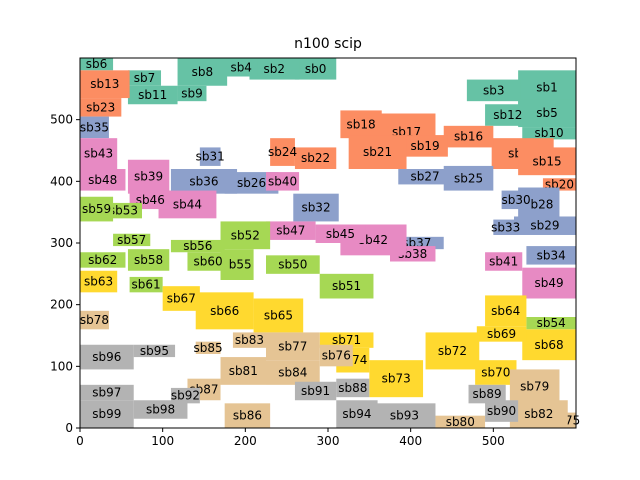 This screenshot has width=640, height=480. What do you see at coordinates (292, 373) in the screenshot?
I see `rect-label: sb84` at bounding box center [292, 373].